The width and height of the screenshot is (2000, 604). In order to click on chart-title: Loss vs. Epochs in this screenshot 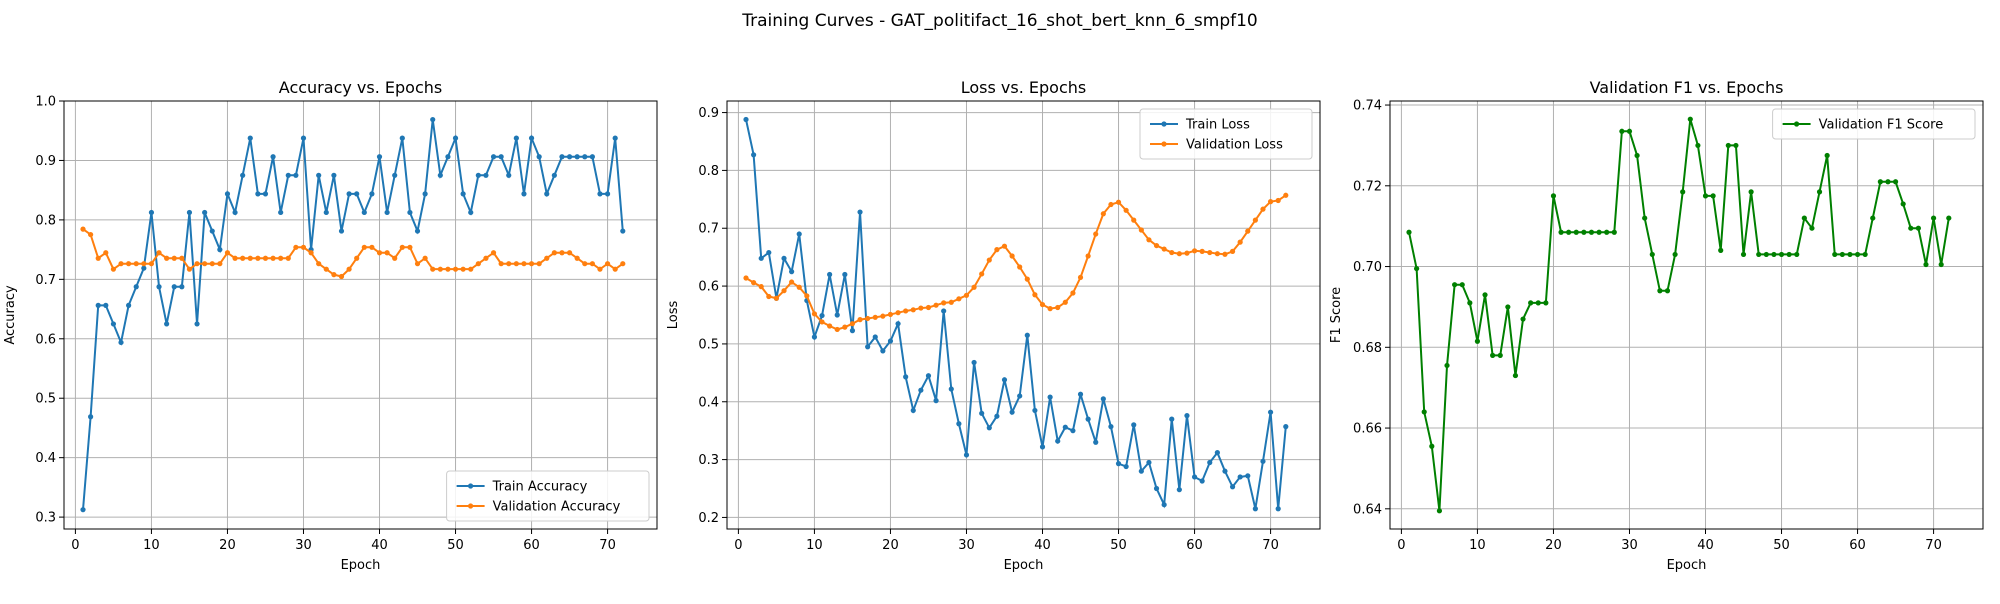, I will do `click(1023, 87)`.